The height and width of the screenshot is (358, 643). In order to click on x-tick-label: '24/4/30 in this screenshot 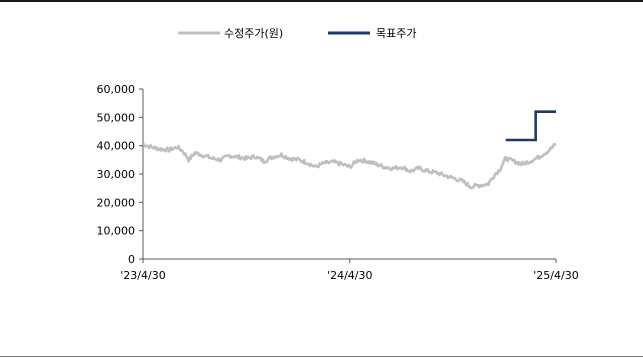, I will do `click(349, 275)`.